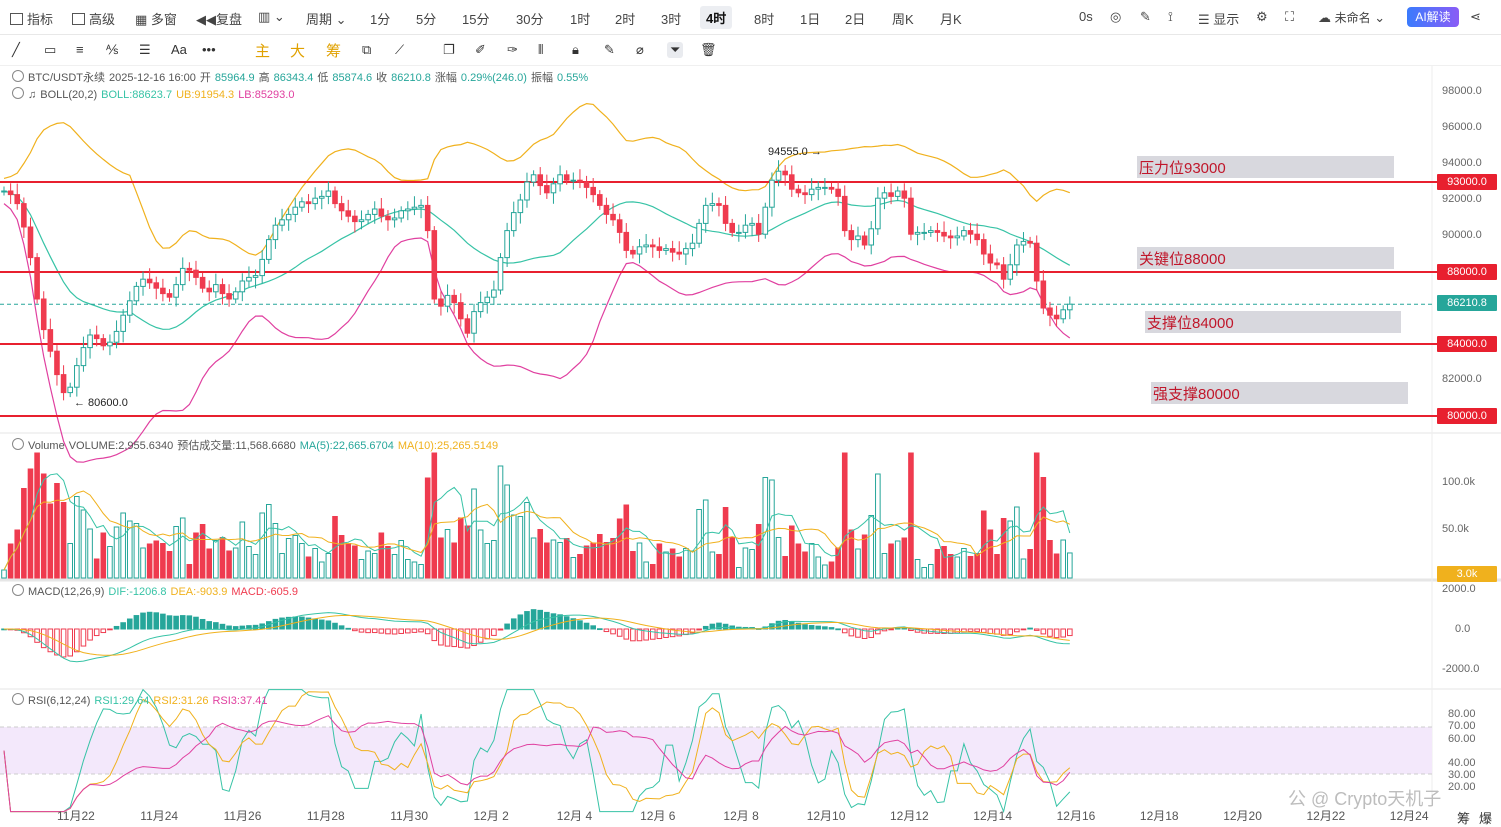  I want to click on camera-icon: ◎, so click(1116, 16).